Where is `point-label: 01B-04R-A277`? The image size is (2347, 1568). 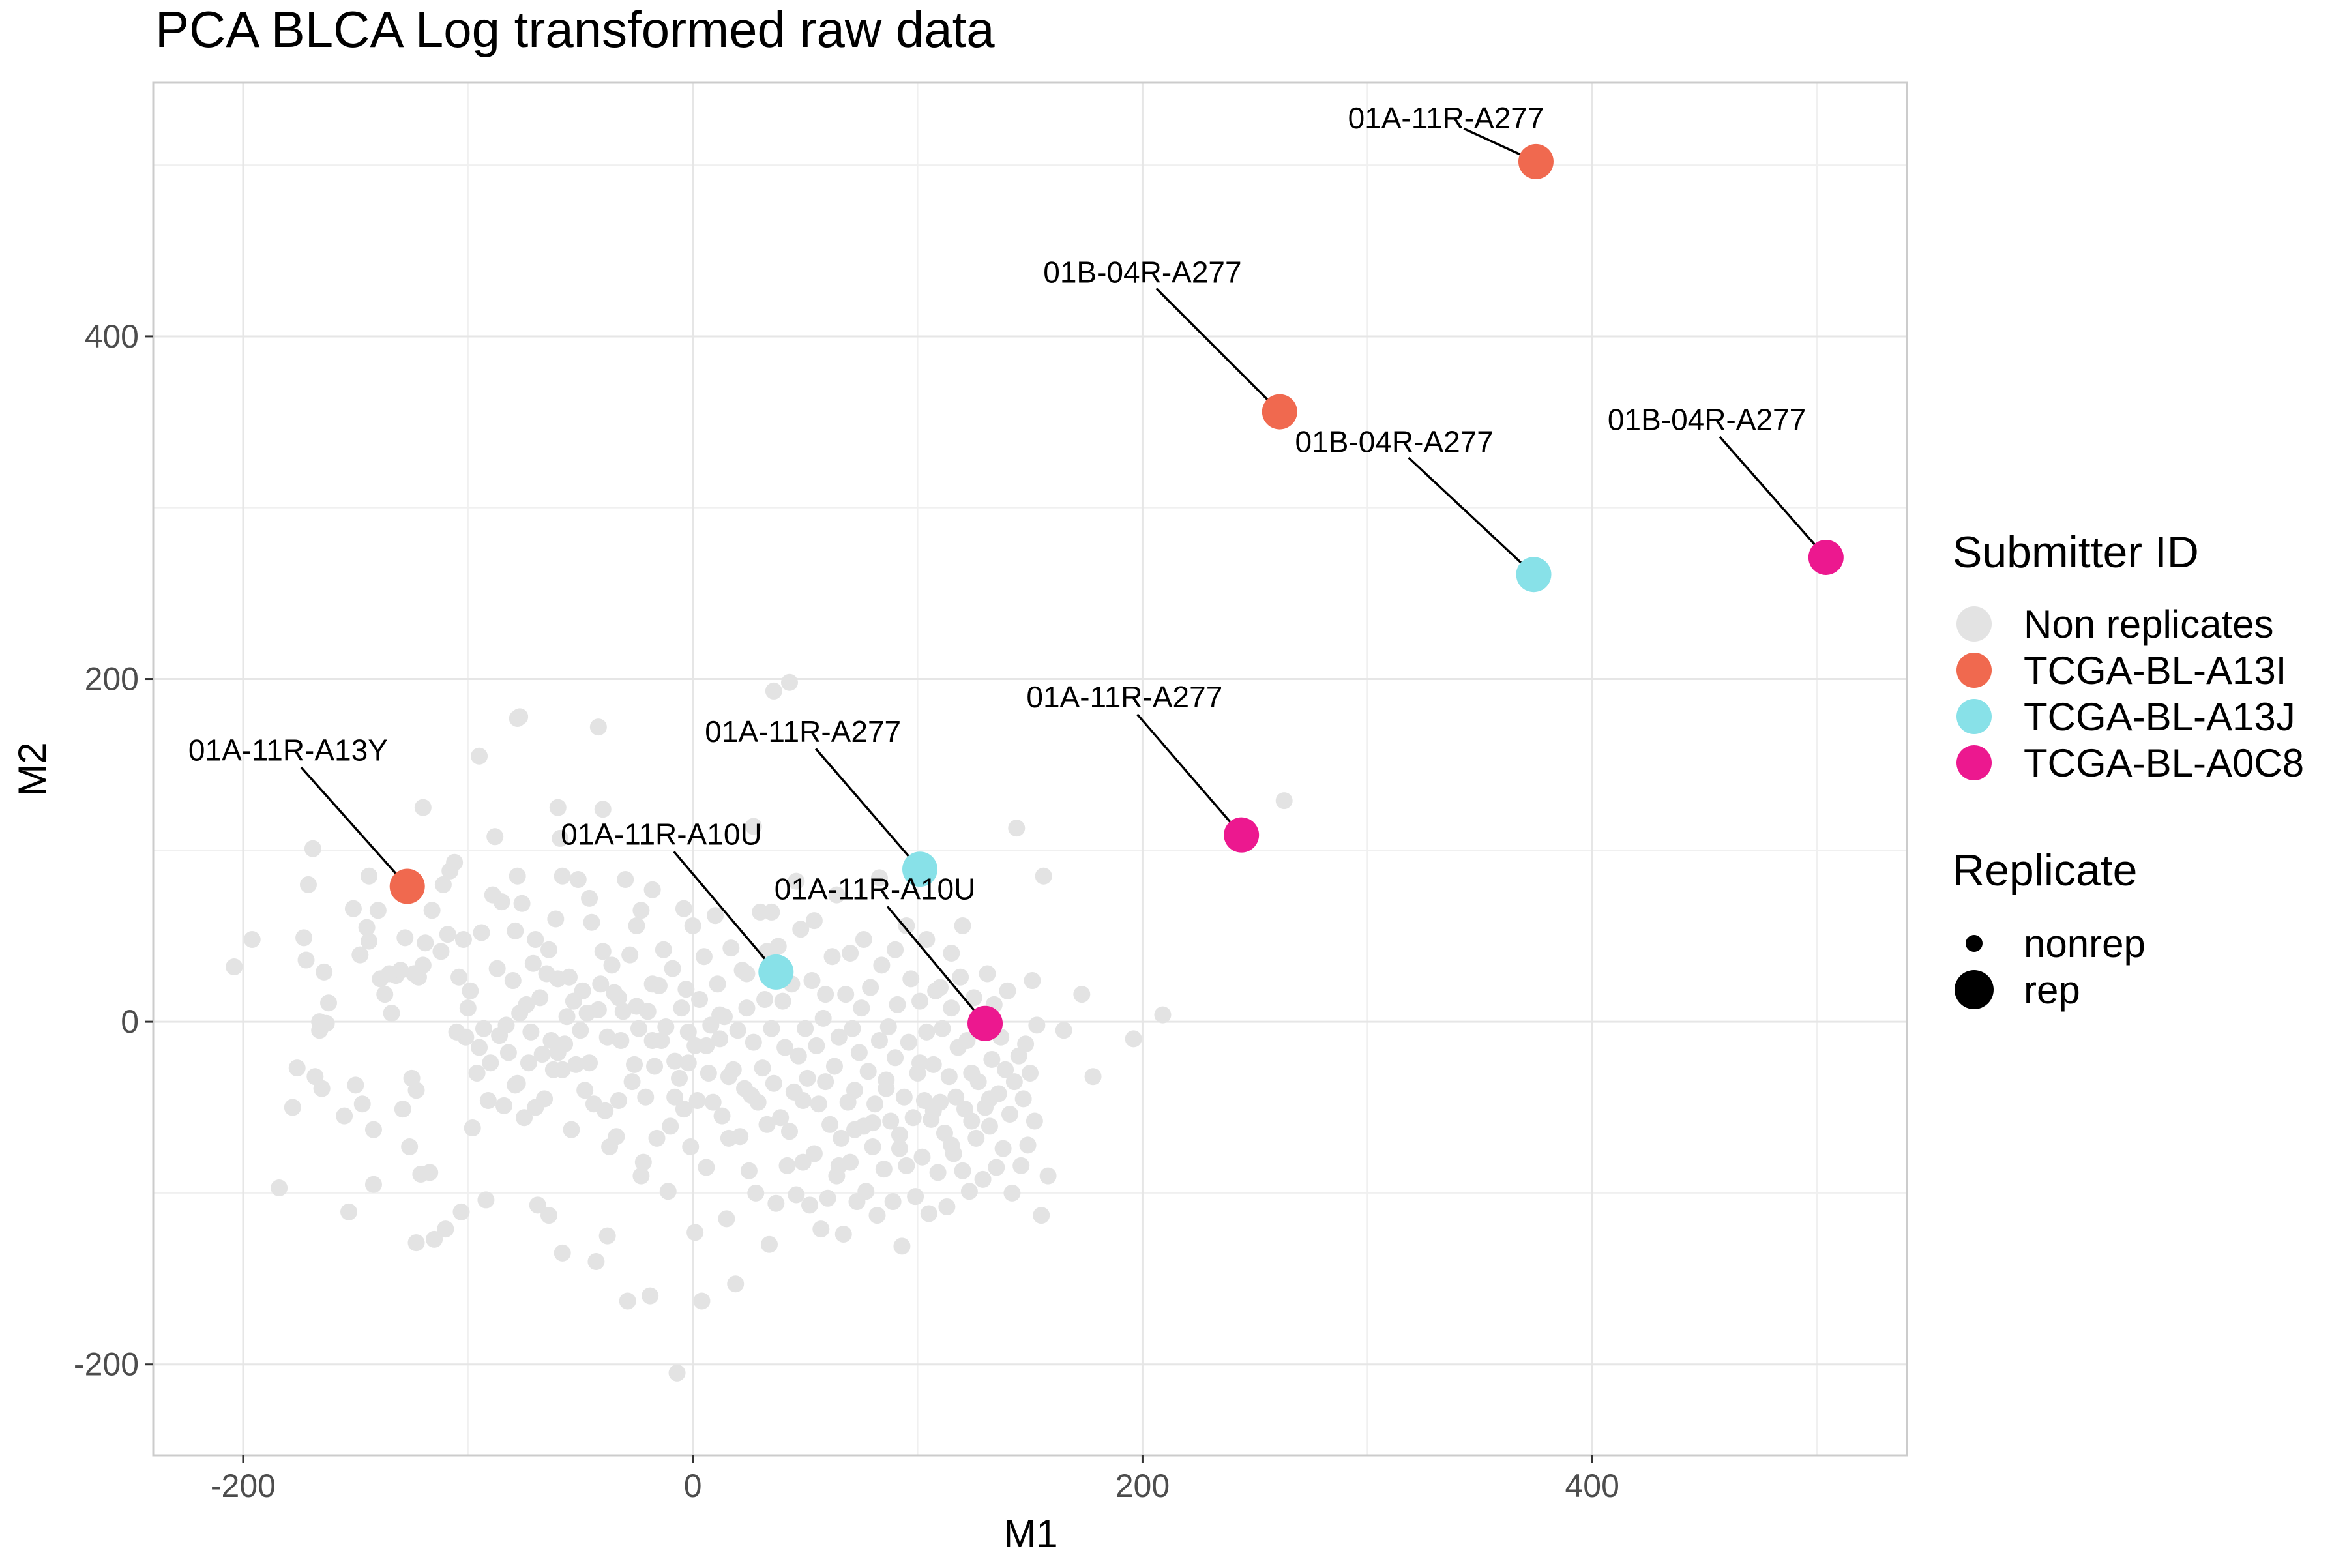
point-label: 01B-04R-A277 is located at coordinates (1394, 442).